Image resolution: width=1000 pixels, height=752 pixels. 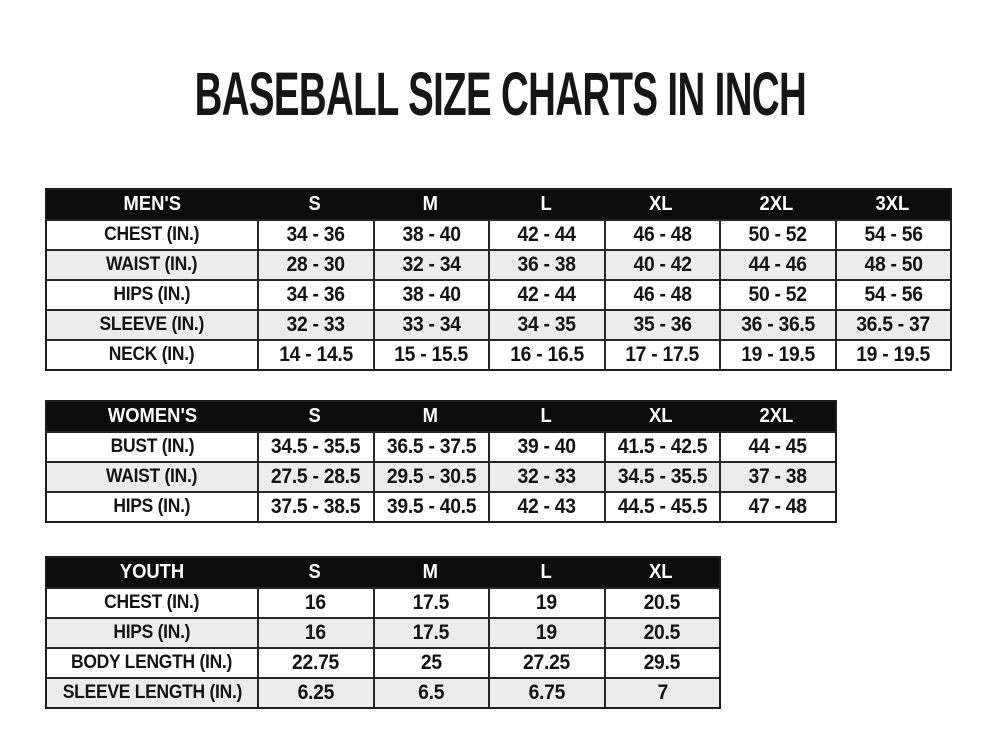 I want to click on row-label-cell: SLEEVE (IN.), so click(x=152, y=324).